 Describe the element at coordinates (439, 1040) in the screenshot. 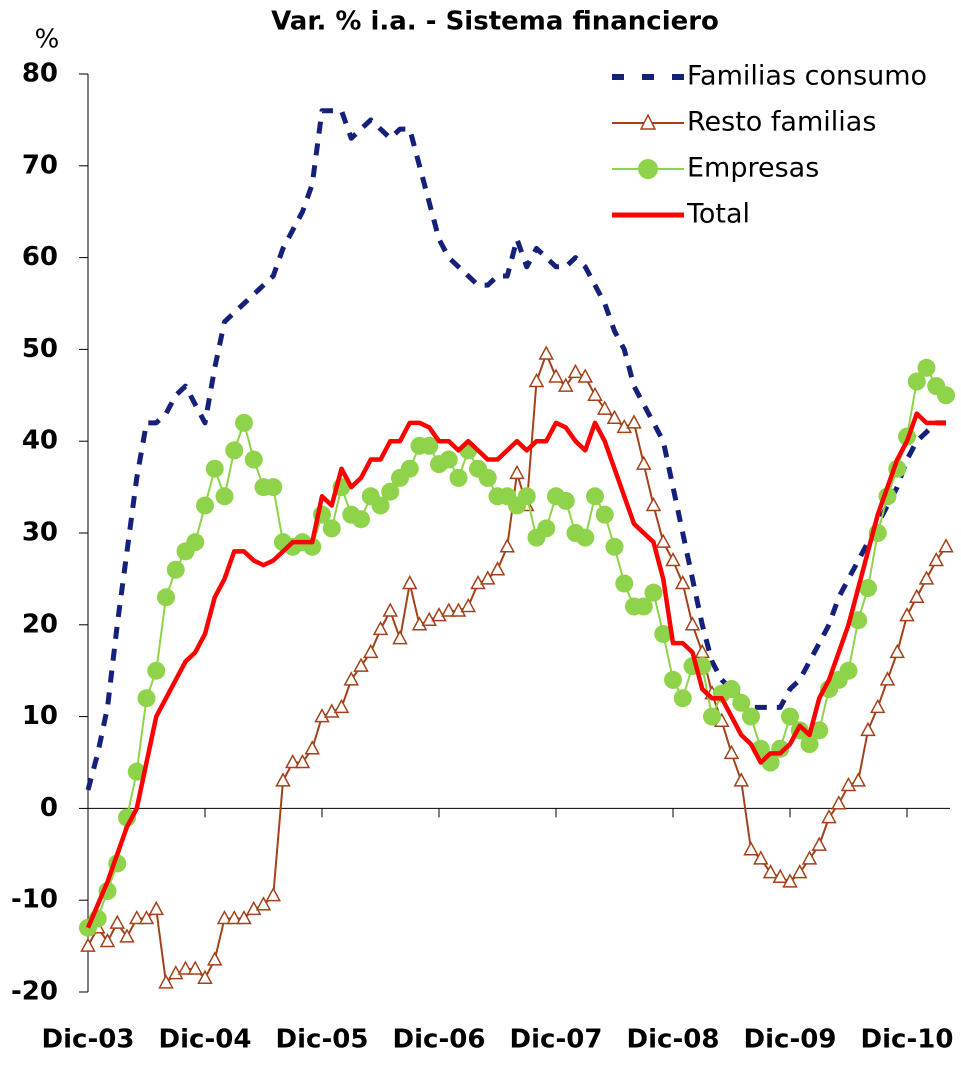

I see `x-tick-label: Dic-06` at that location.